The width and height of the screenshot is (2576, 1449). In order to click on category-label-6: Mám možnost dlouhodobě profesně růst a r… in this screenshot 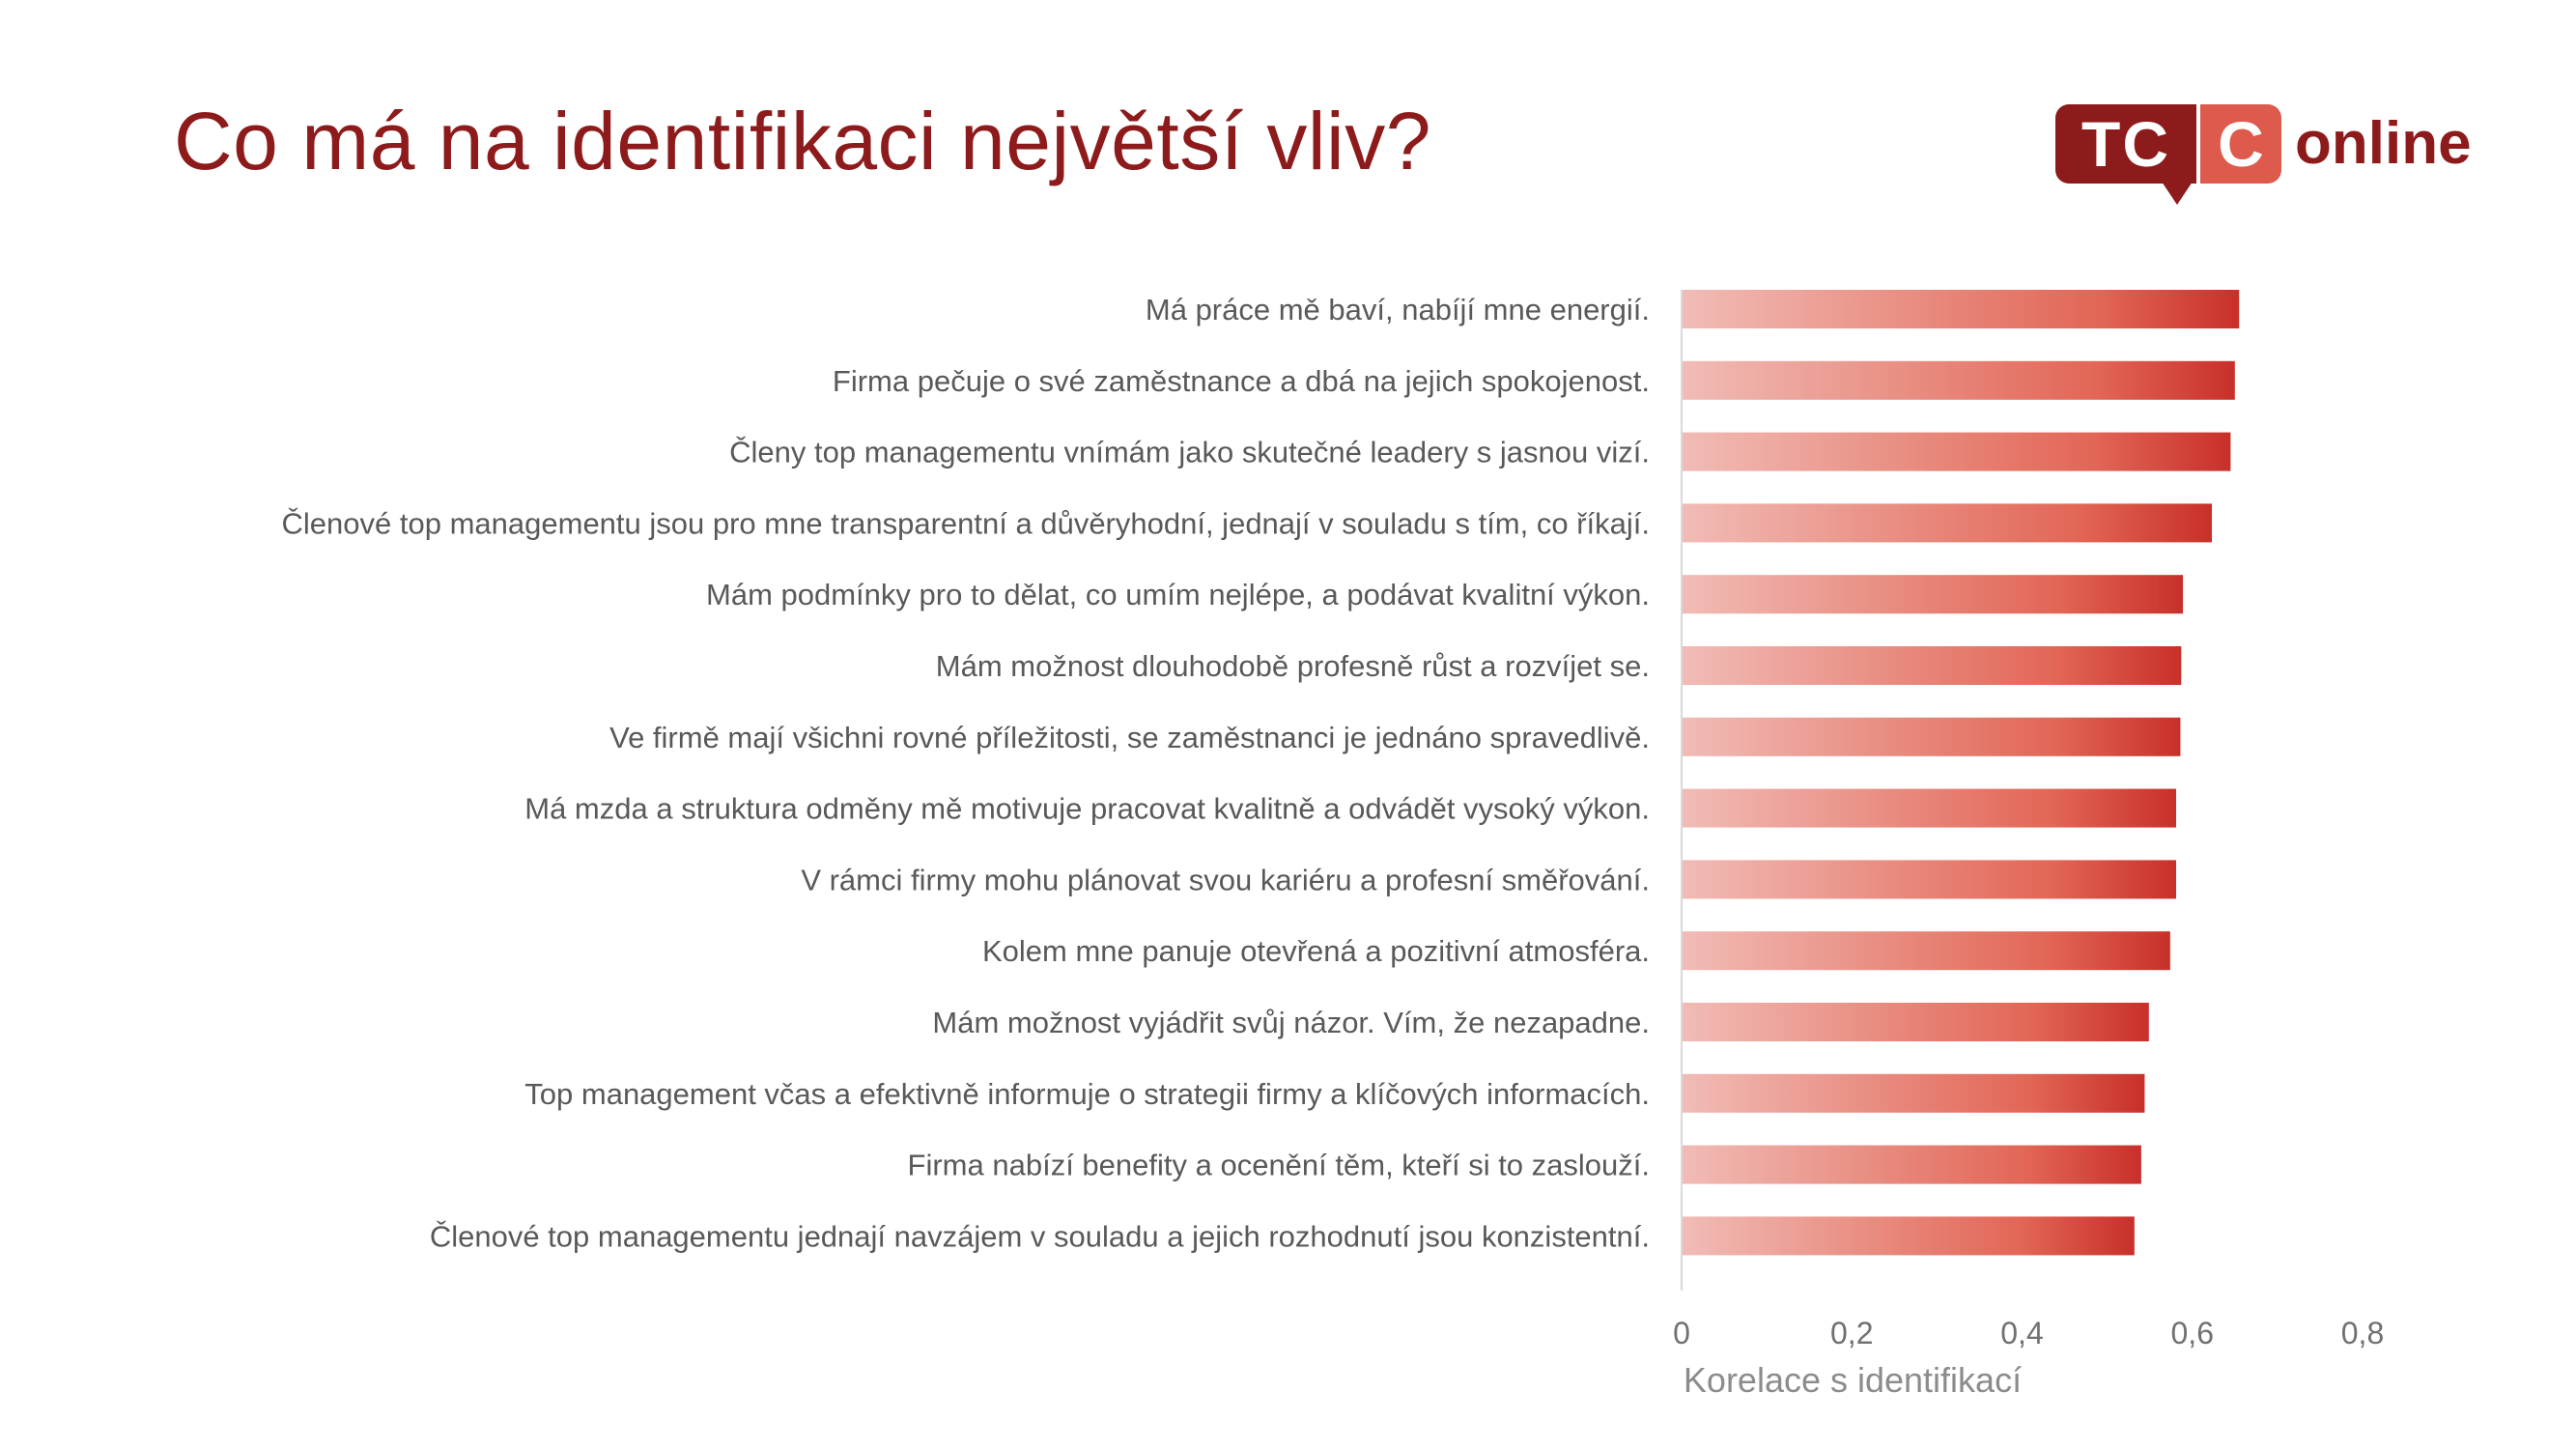, I will do `click(1293, 666)`.